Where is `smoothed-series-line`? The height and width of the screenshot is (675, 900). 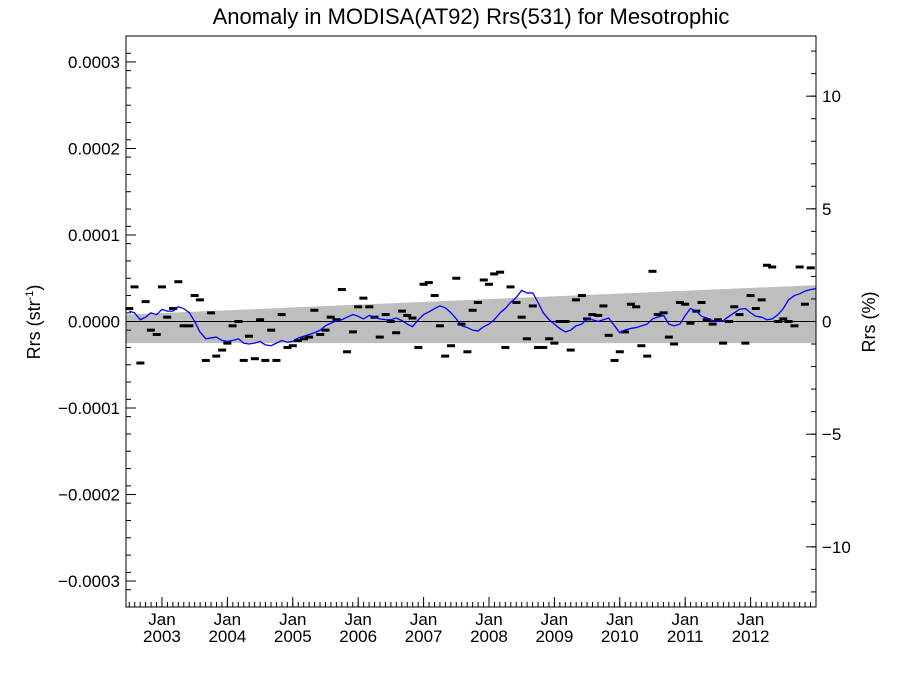 smoothed-series-line is located at coordinates (473, 317).